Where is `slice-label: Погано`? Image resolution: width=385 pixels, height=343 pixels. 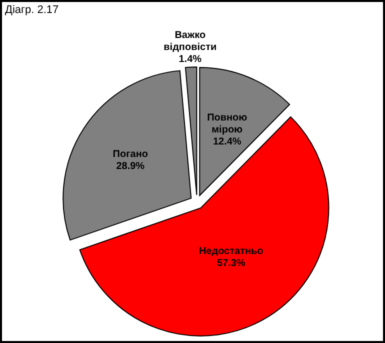
slice-label: Погано is located at coordinates (130, 154).